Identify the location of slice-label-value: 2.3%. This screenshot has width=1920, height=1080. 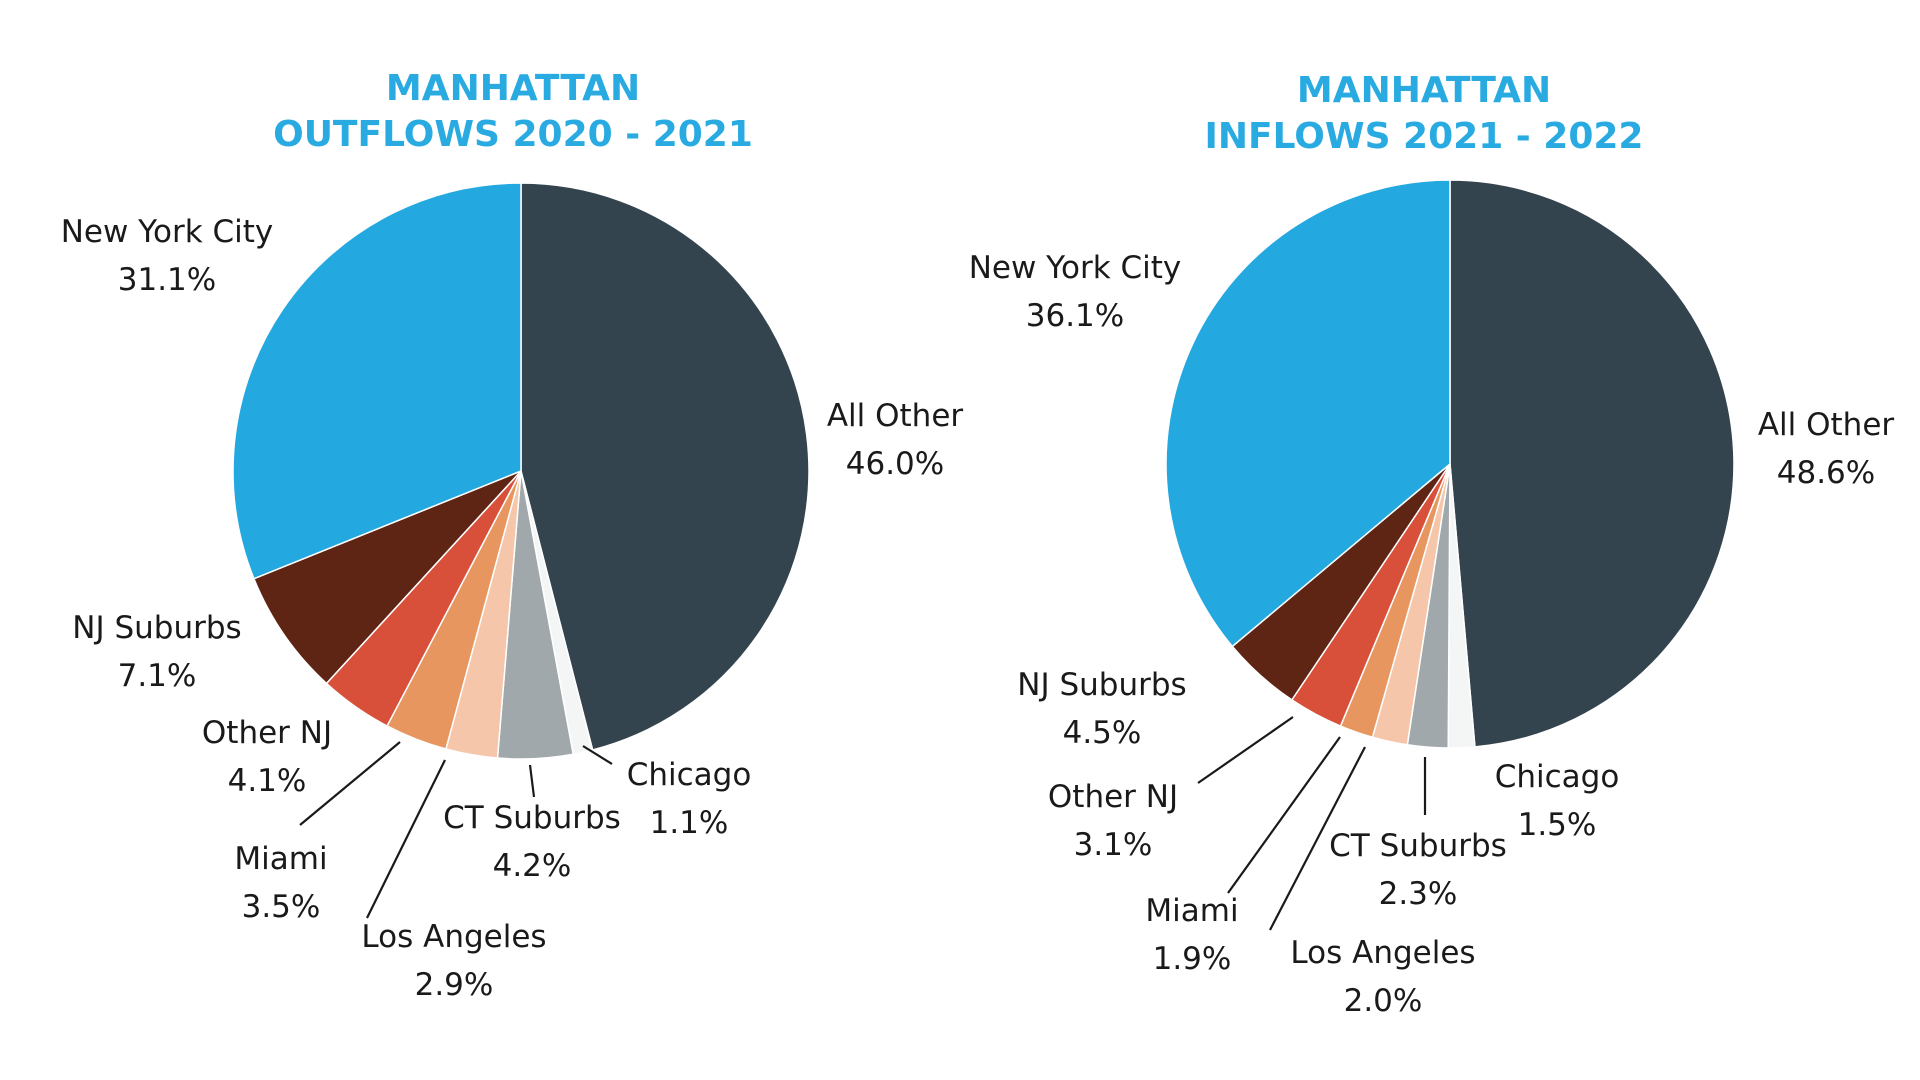
(1418, 894).